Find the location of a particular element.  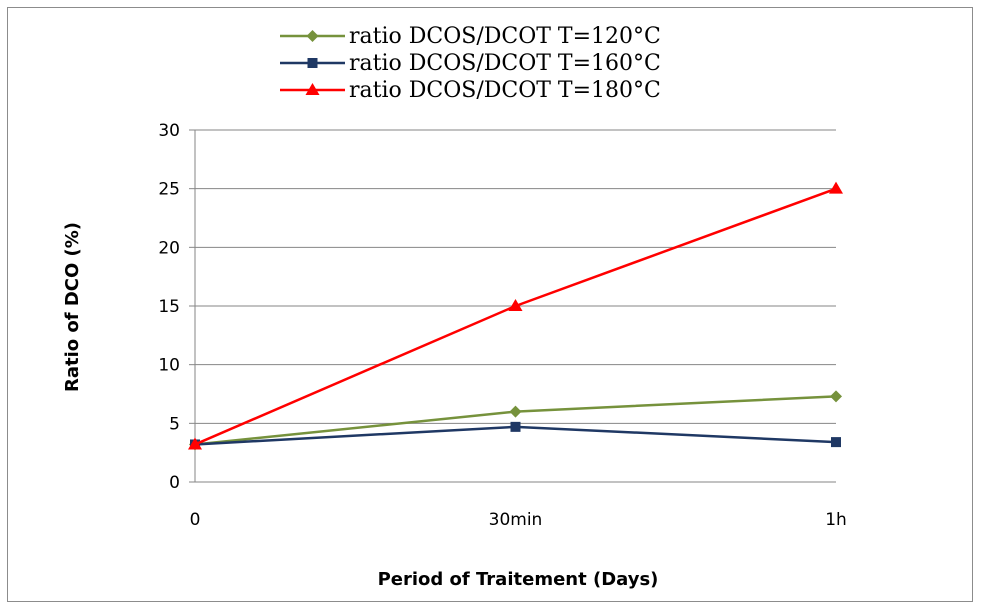

x-tick-label: 0 is located at coordinates (195, 520).